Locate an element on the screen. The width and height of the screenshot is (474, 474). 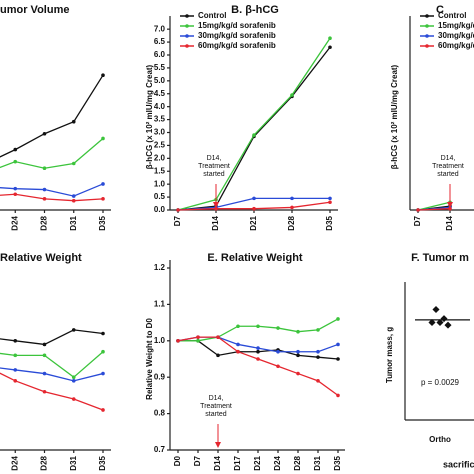
y-tick-label: 2.5 is located at coordinates (160, 145).